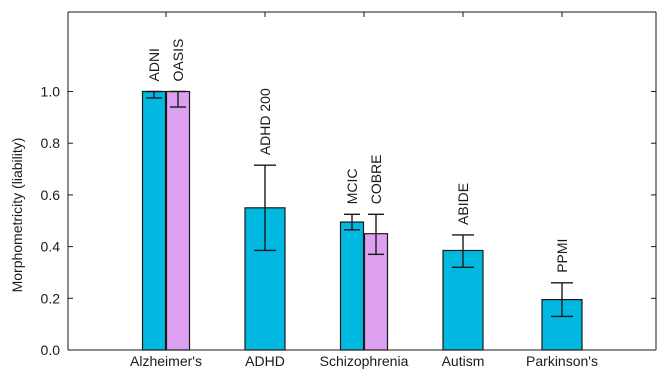 The image size is (658, 369). Describe the element at coordinates (51, 143) in the screenshot. I see `y-tick-label: 0.8` at that location.